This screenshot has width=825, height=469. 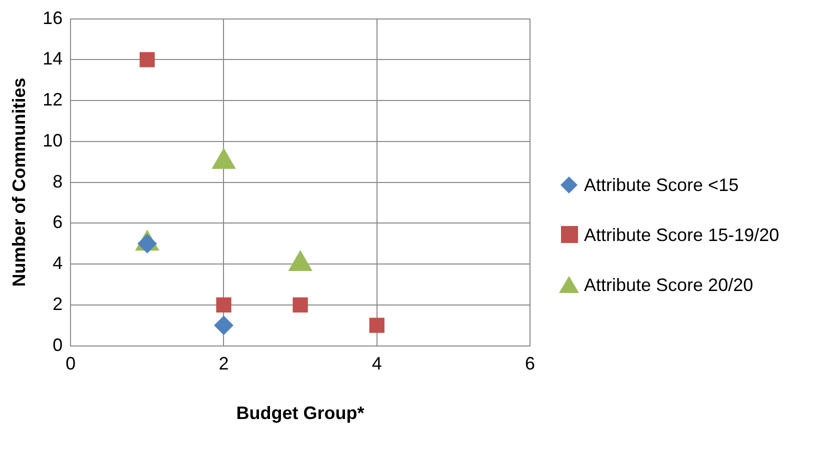 What do you see at coordinates (661, 185) in the screenshot?
I see `legend-label: Attribute Score <15` at bounding box center [661, 185].